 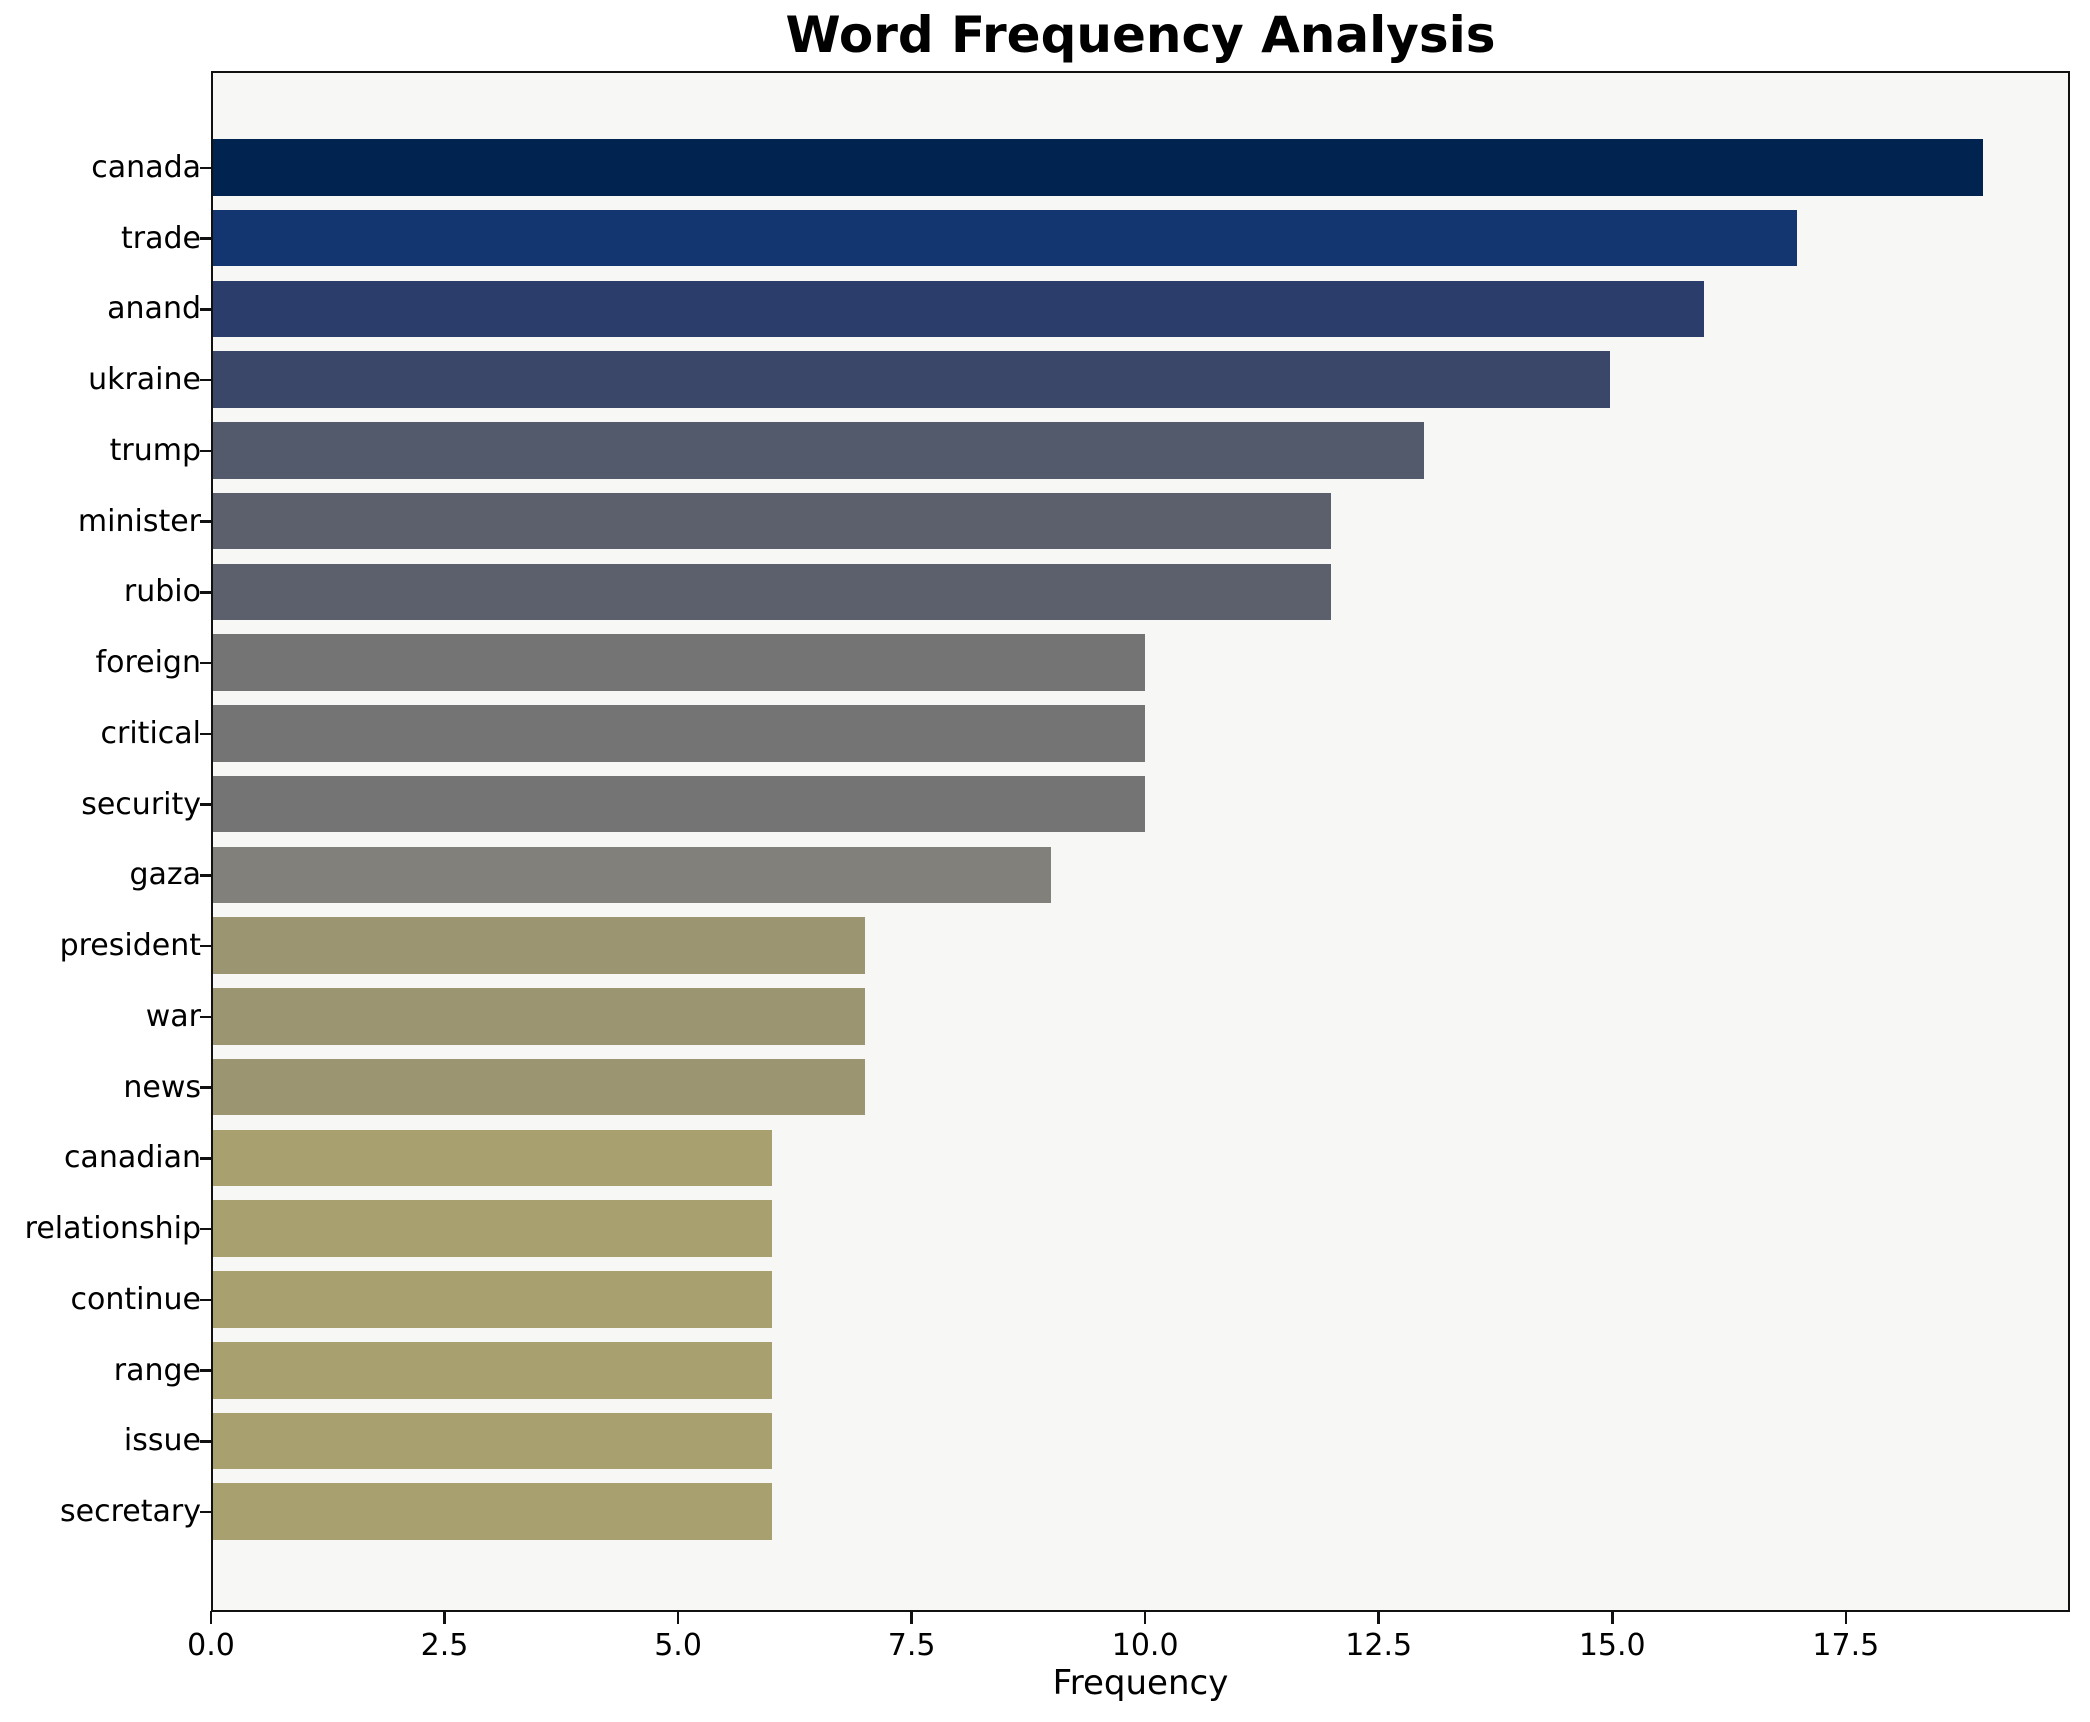 What do you see at coordinates (444, 1645) in the screenshot?
I see `x-tick-label: 2.5` at bounding box center [444, 1645].